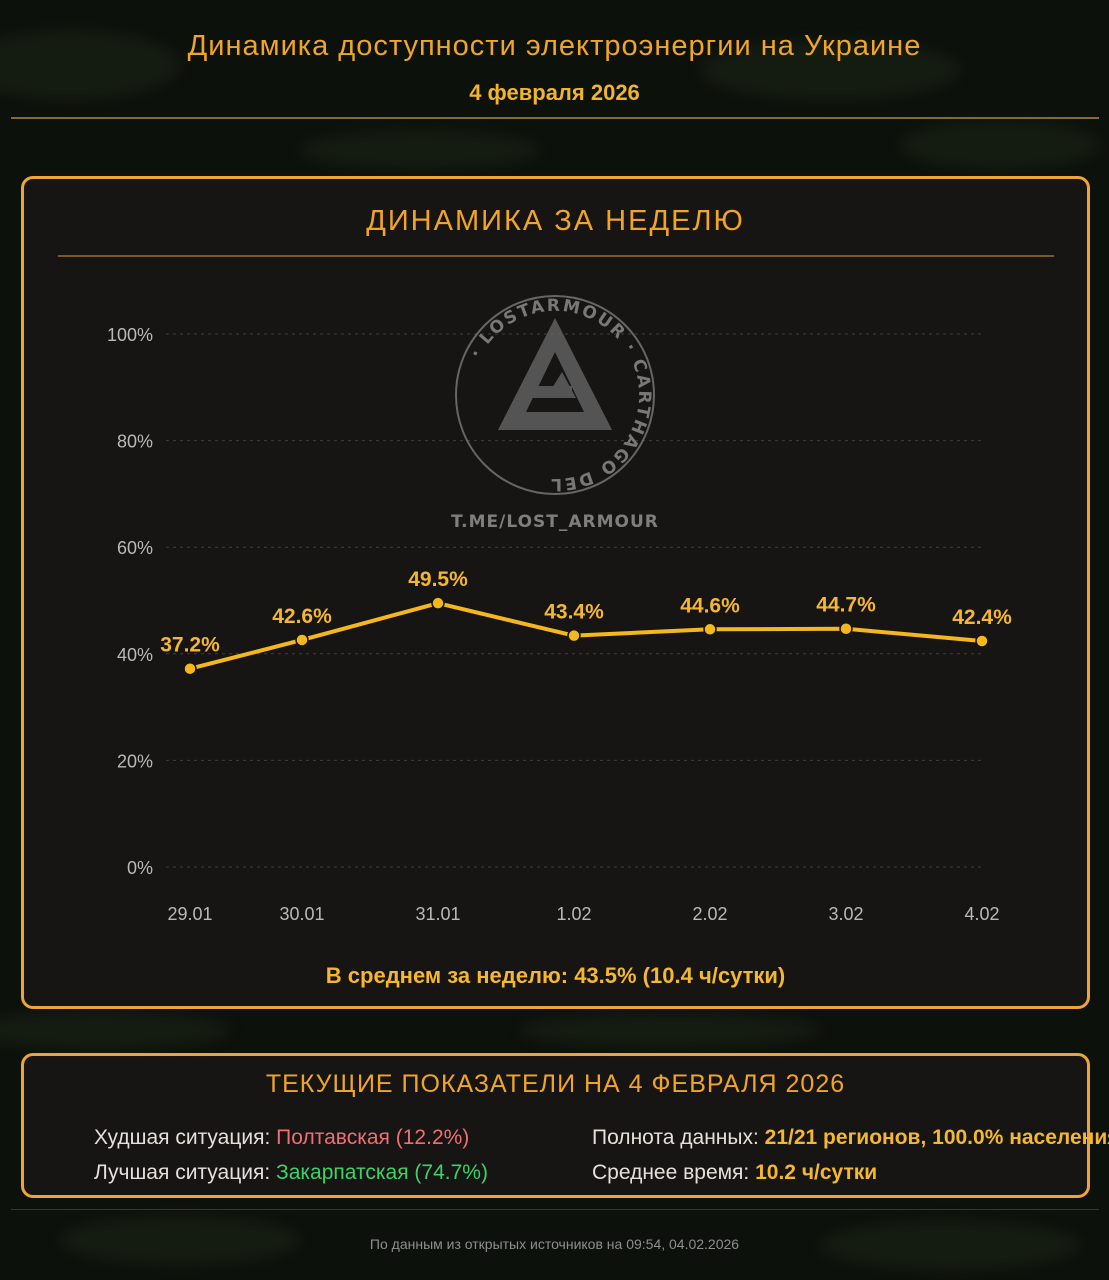 Image resolution: width=1109 pixels, height=1280 pixels. Describe the element at coordinates (573, 914) in the screenshot. I see `x-tick-label: 1.02` at that location.